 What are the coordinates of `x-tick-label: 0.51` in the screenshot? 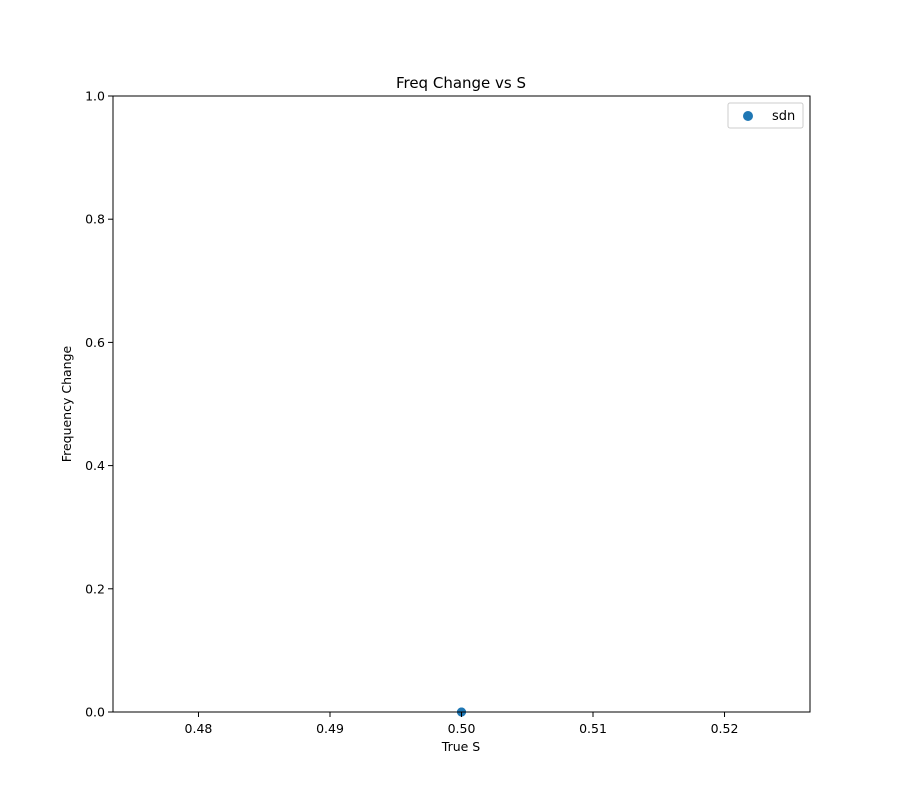 It's located at (593, 728).